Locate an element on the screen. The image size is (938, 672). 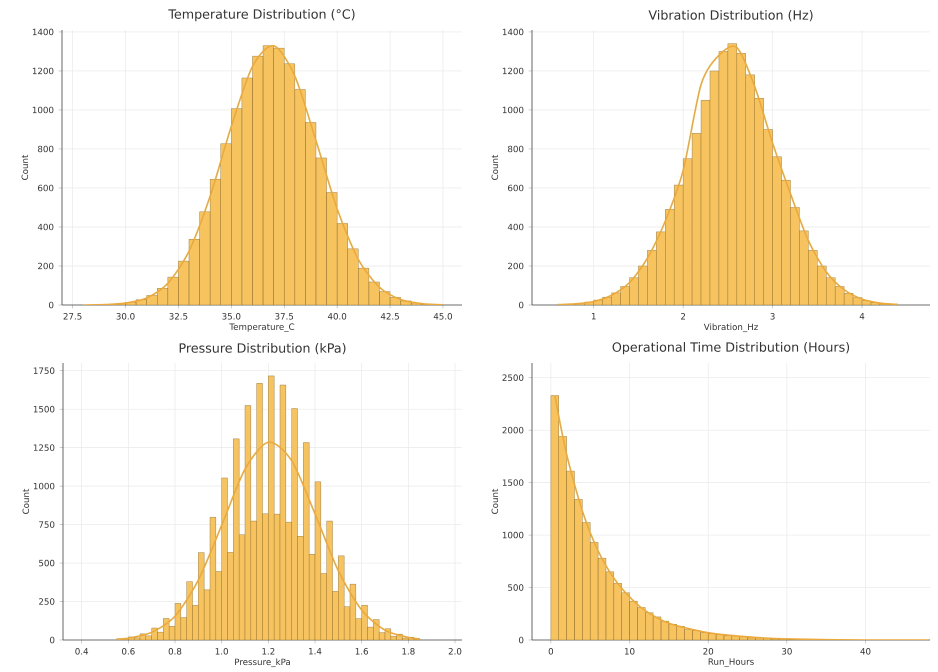
x-tick-label: 0.6 is located at coordinates (128, 651).